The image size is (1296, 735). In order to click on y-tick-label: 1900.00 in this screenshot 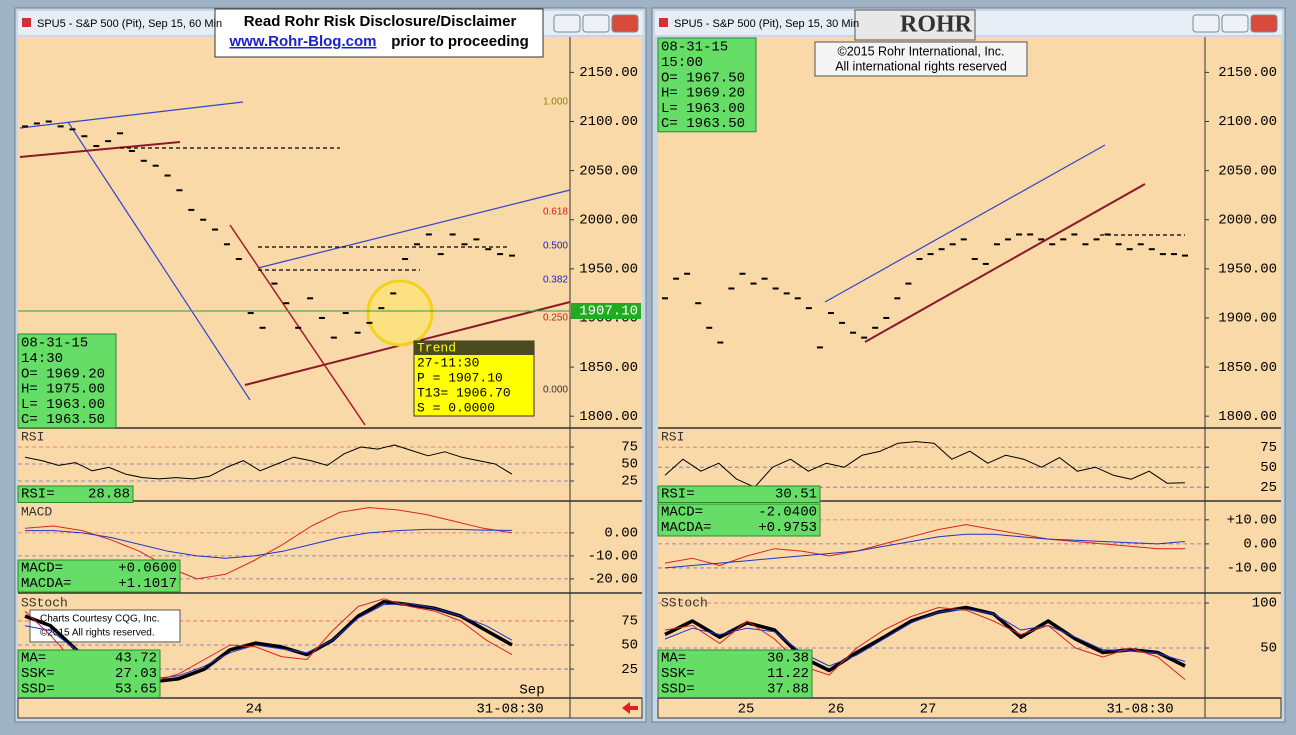, I will do `click(1247, 319)`.